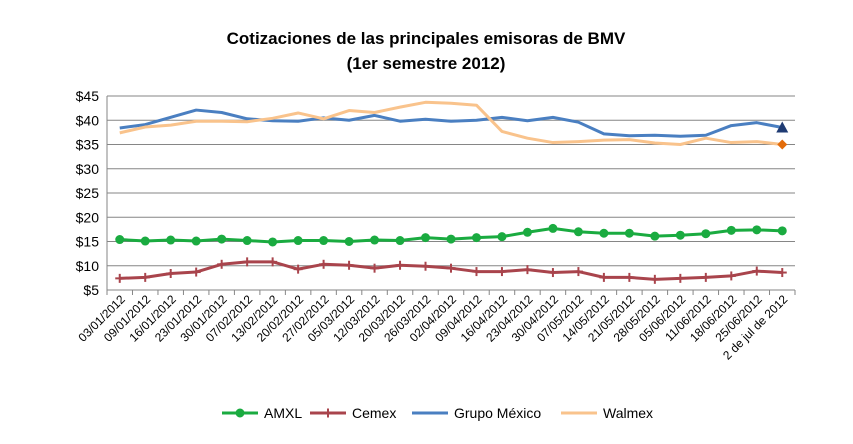  What do you see at coordinates (88, 193) in the screenshot?
I see `y-tick-label: $25` at bounding box center [88, 193].